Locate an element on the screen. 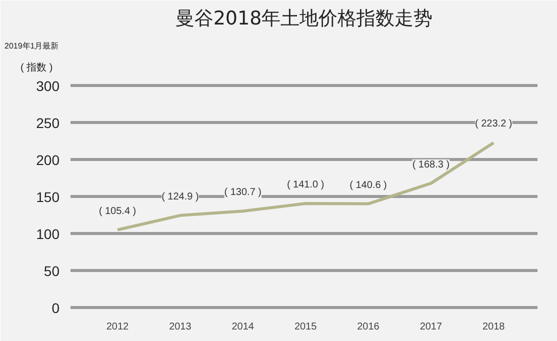  x-tick-label: 2018 is located at coordinates (494, 327).